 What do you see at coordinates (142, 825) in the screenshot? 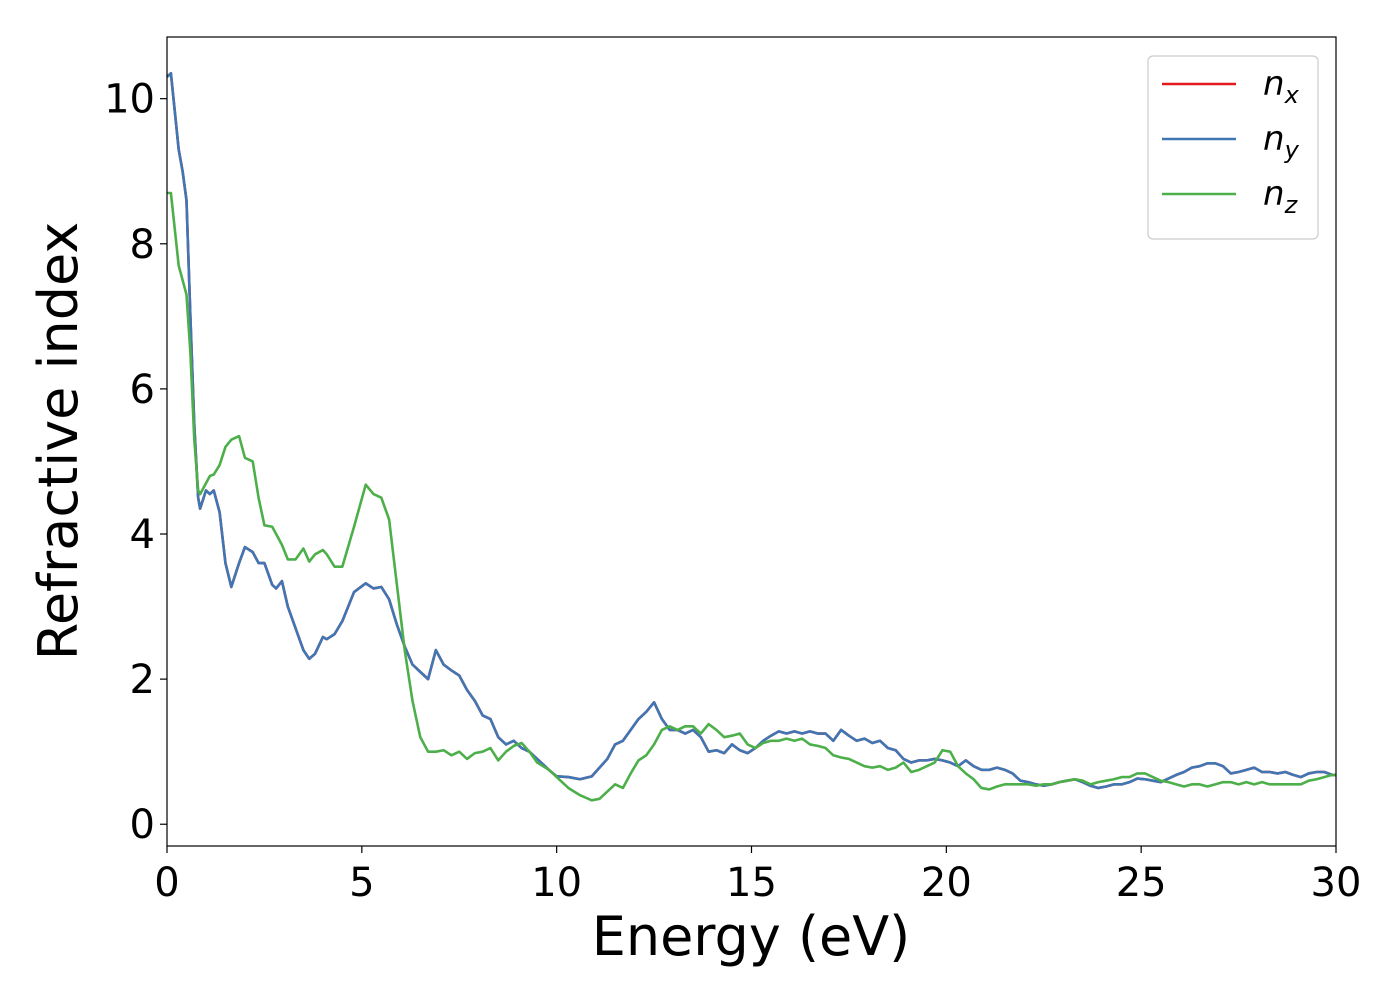
I see `y-tick-label: 0` at bounding box center [142, 825].